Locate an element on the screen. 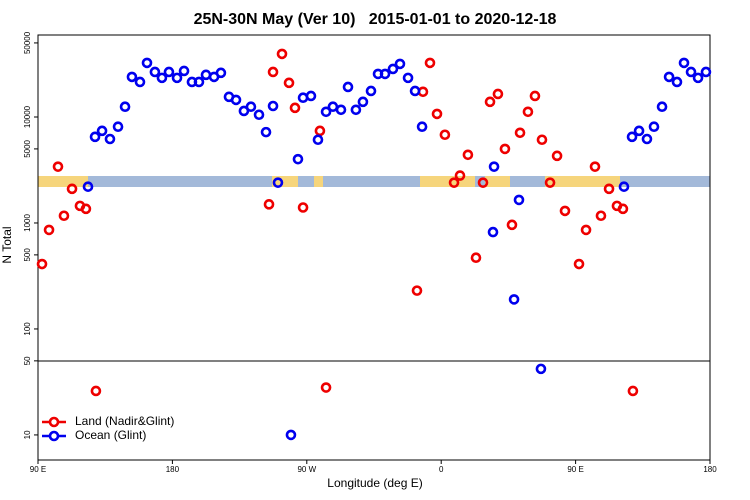  y-axis-label: N Total is located at coordinates (7, 244).